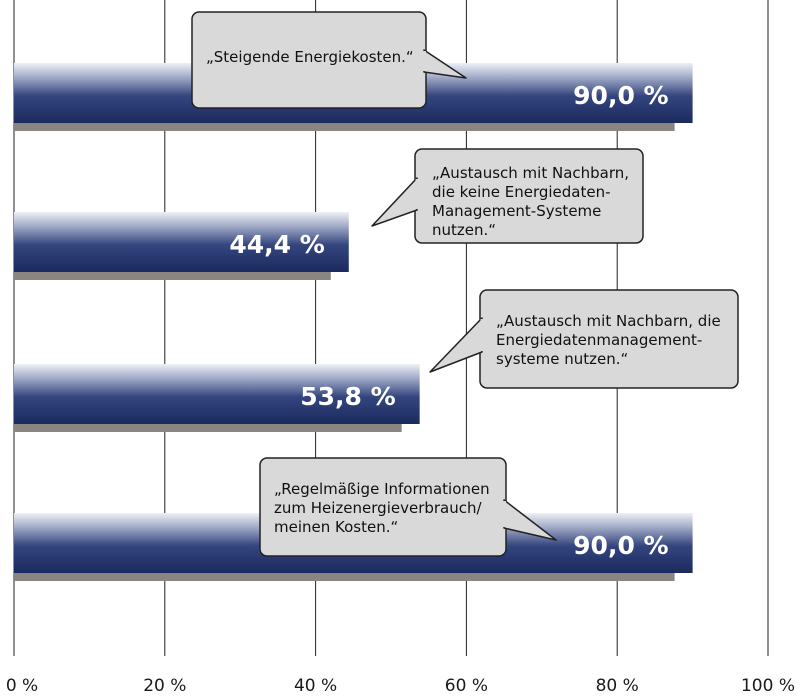 Image resolution: width=797 pixels, height=697 pixels. What do you see at coordinates (400, 686) in the screenshot?
I see `x-axis-tick-labels: 0 % 20 % 40 % 60 % 80 % 100 %` at bounding box center [400, 686].